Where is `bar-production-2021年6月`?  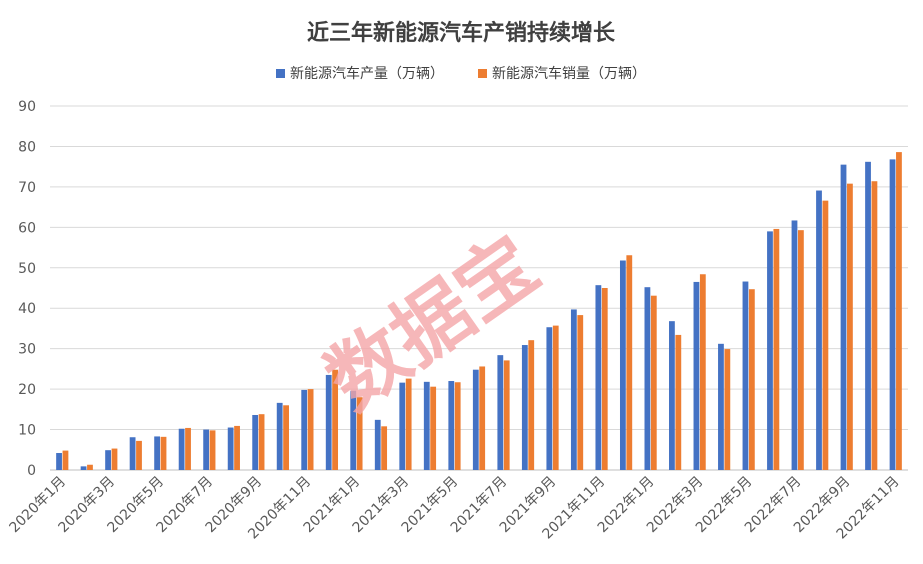 bar-production-2021年6月 is located at coordinates (475, 419).